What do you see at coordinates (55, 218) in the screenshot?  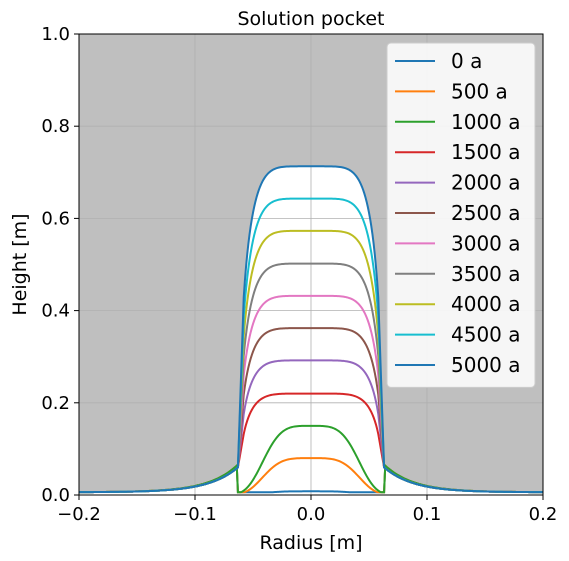 I see `y-tick-label-3: 0.6` at bounding box center [55, 218].